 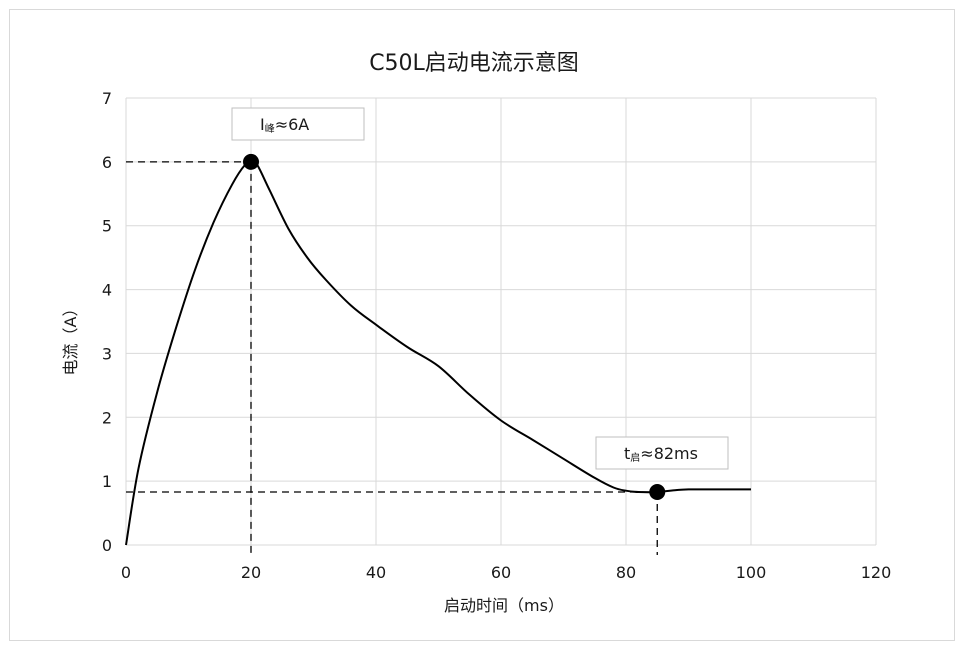 What do you see at coordinates (107, 545) in the screenshot?
I see `y-tick-label: 0` at bounding box center [107, 545].